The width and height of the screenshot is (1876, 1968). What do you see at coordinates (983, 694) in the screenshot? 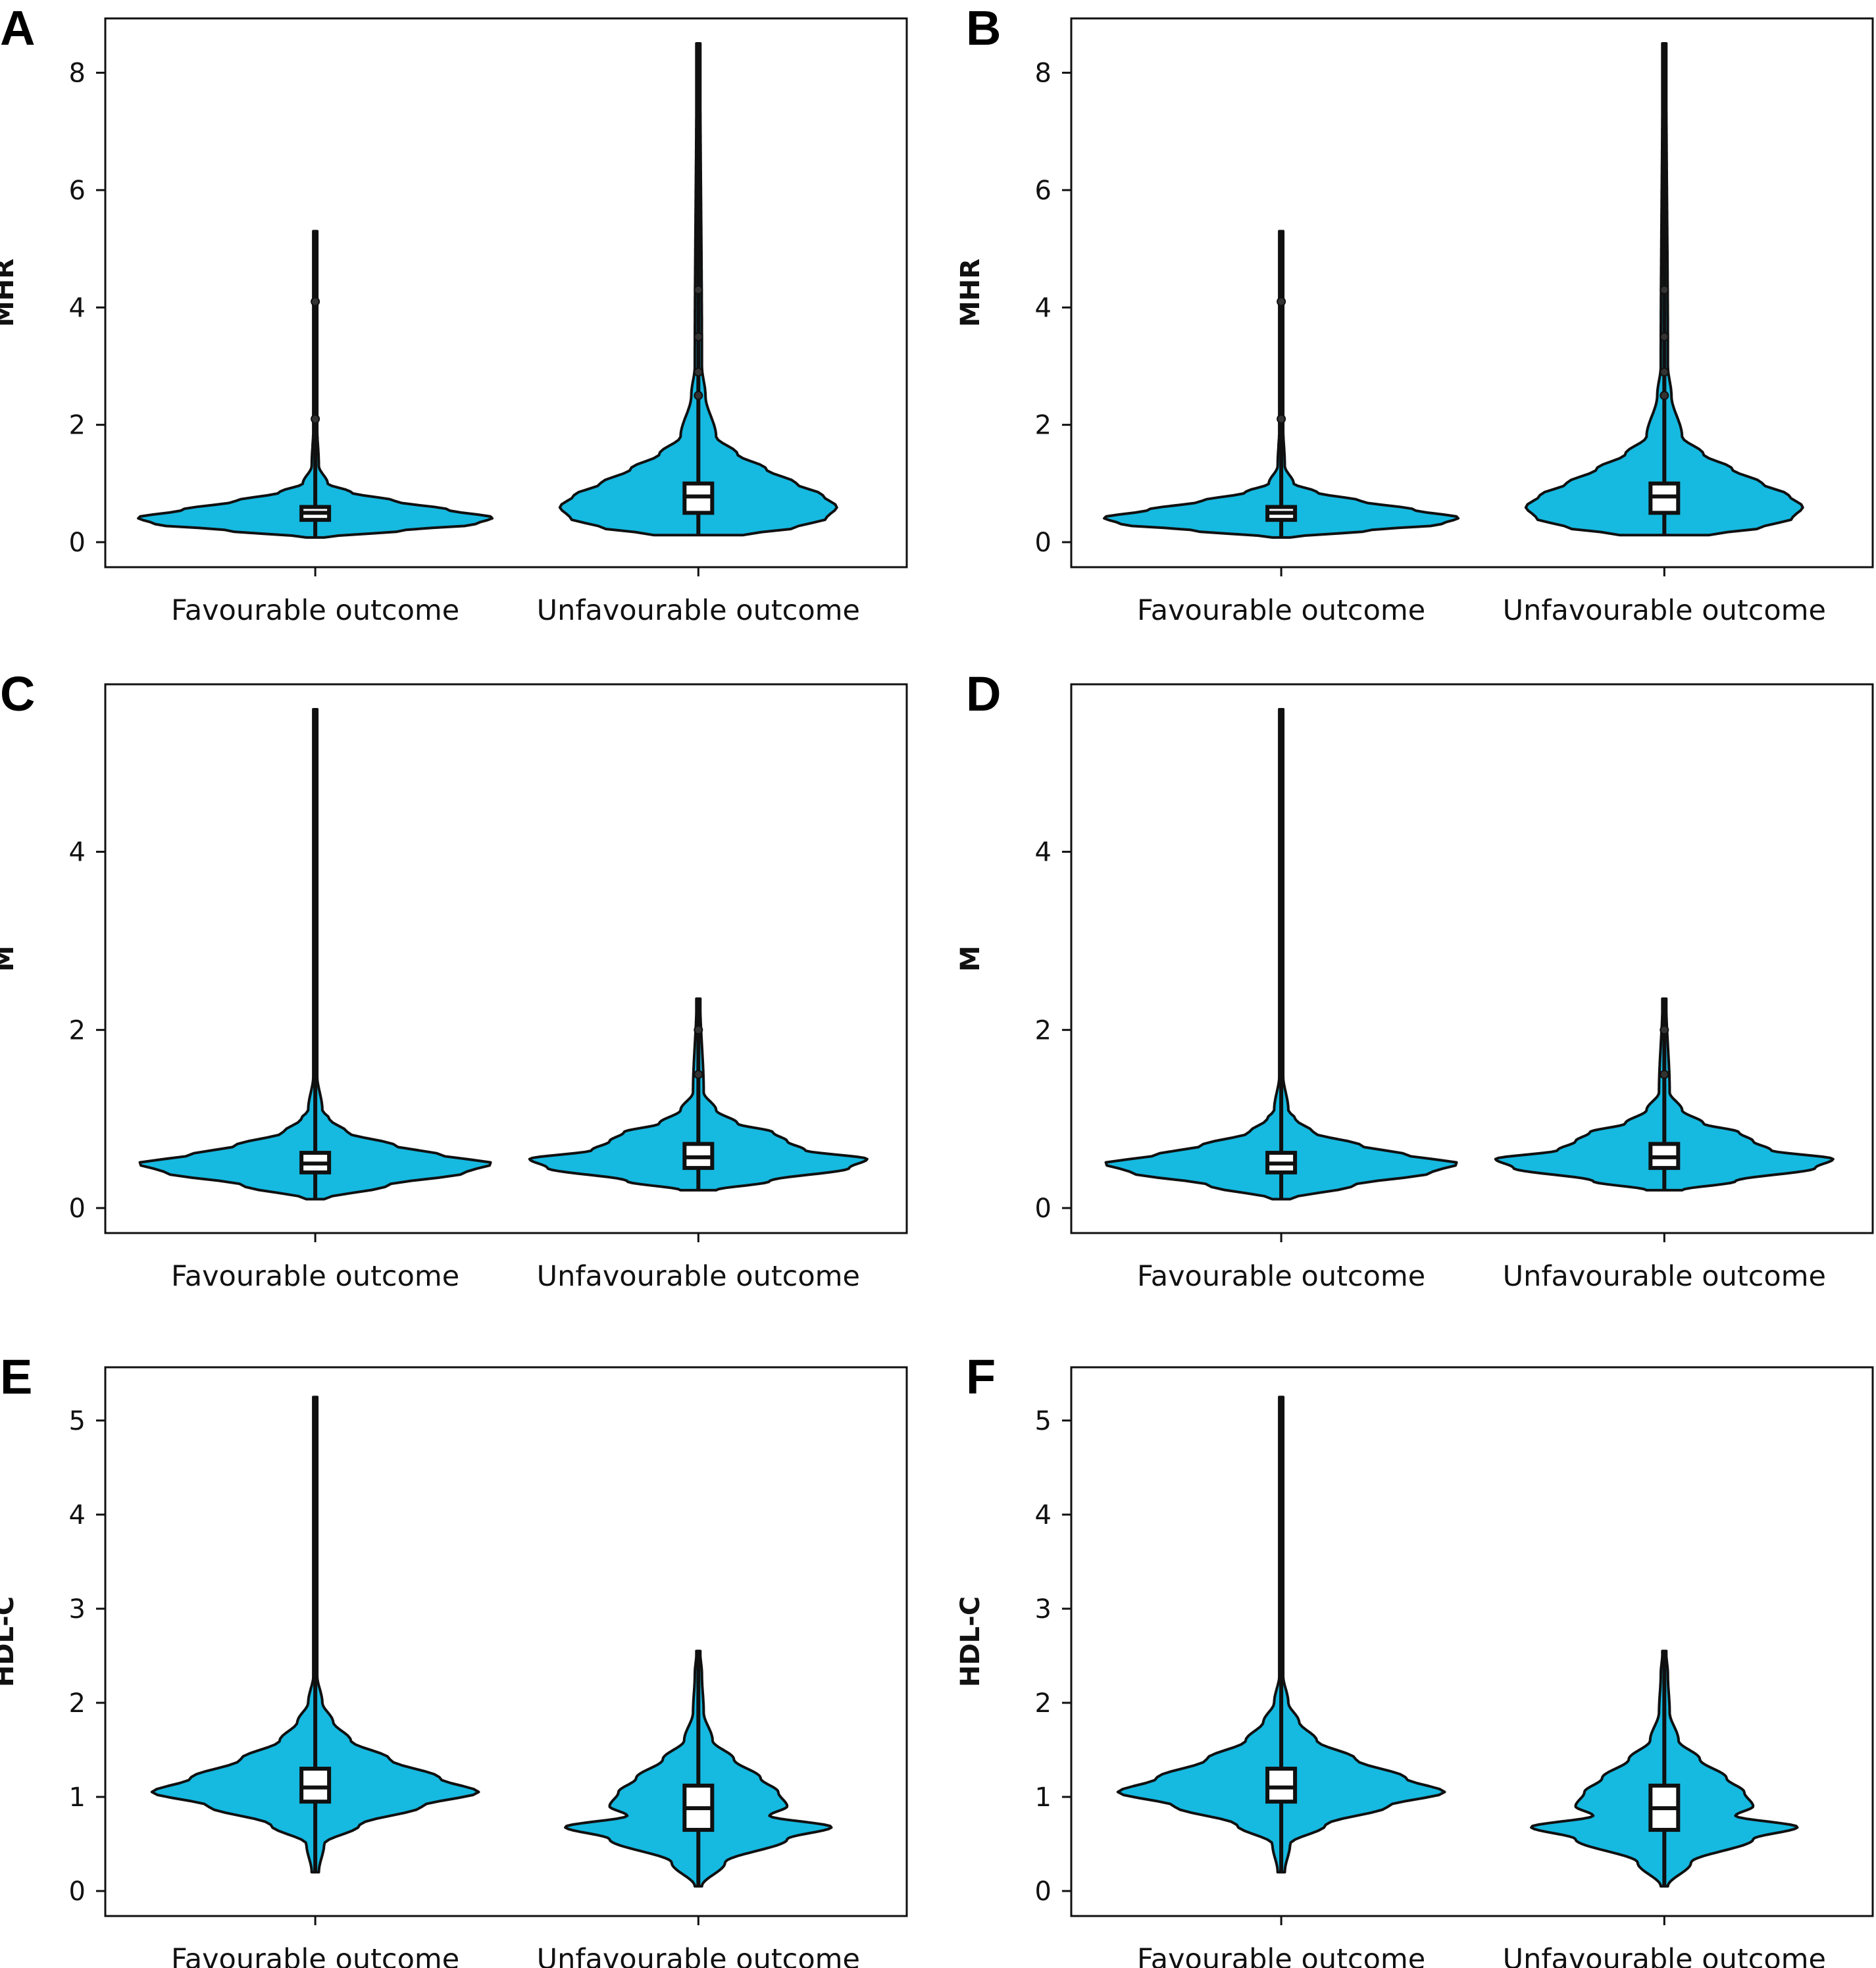
I see `panel-label: D` at bounding box center [983, 694].